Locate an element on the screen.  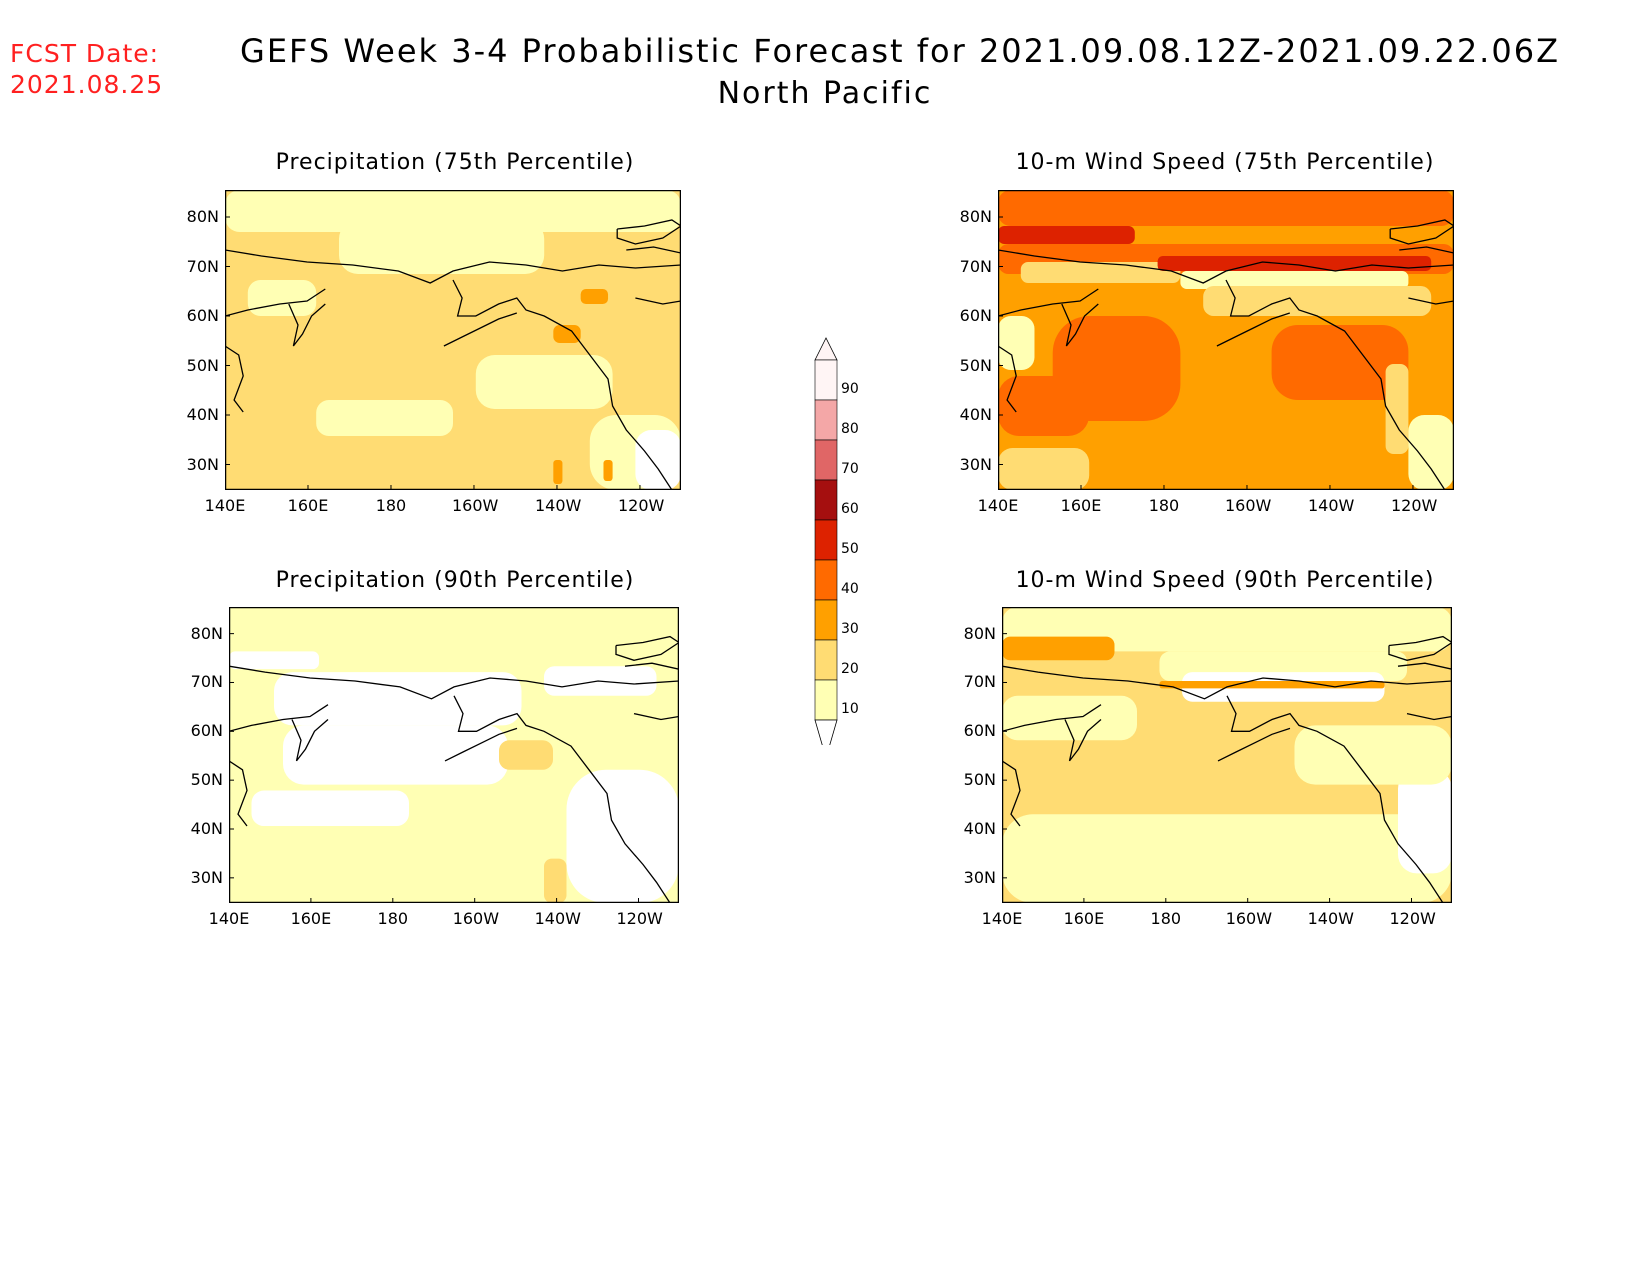
fcst-date: 2021.08.25 is located at coordinates (87, 84).